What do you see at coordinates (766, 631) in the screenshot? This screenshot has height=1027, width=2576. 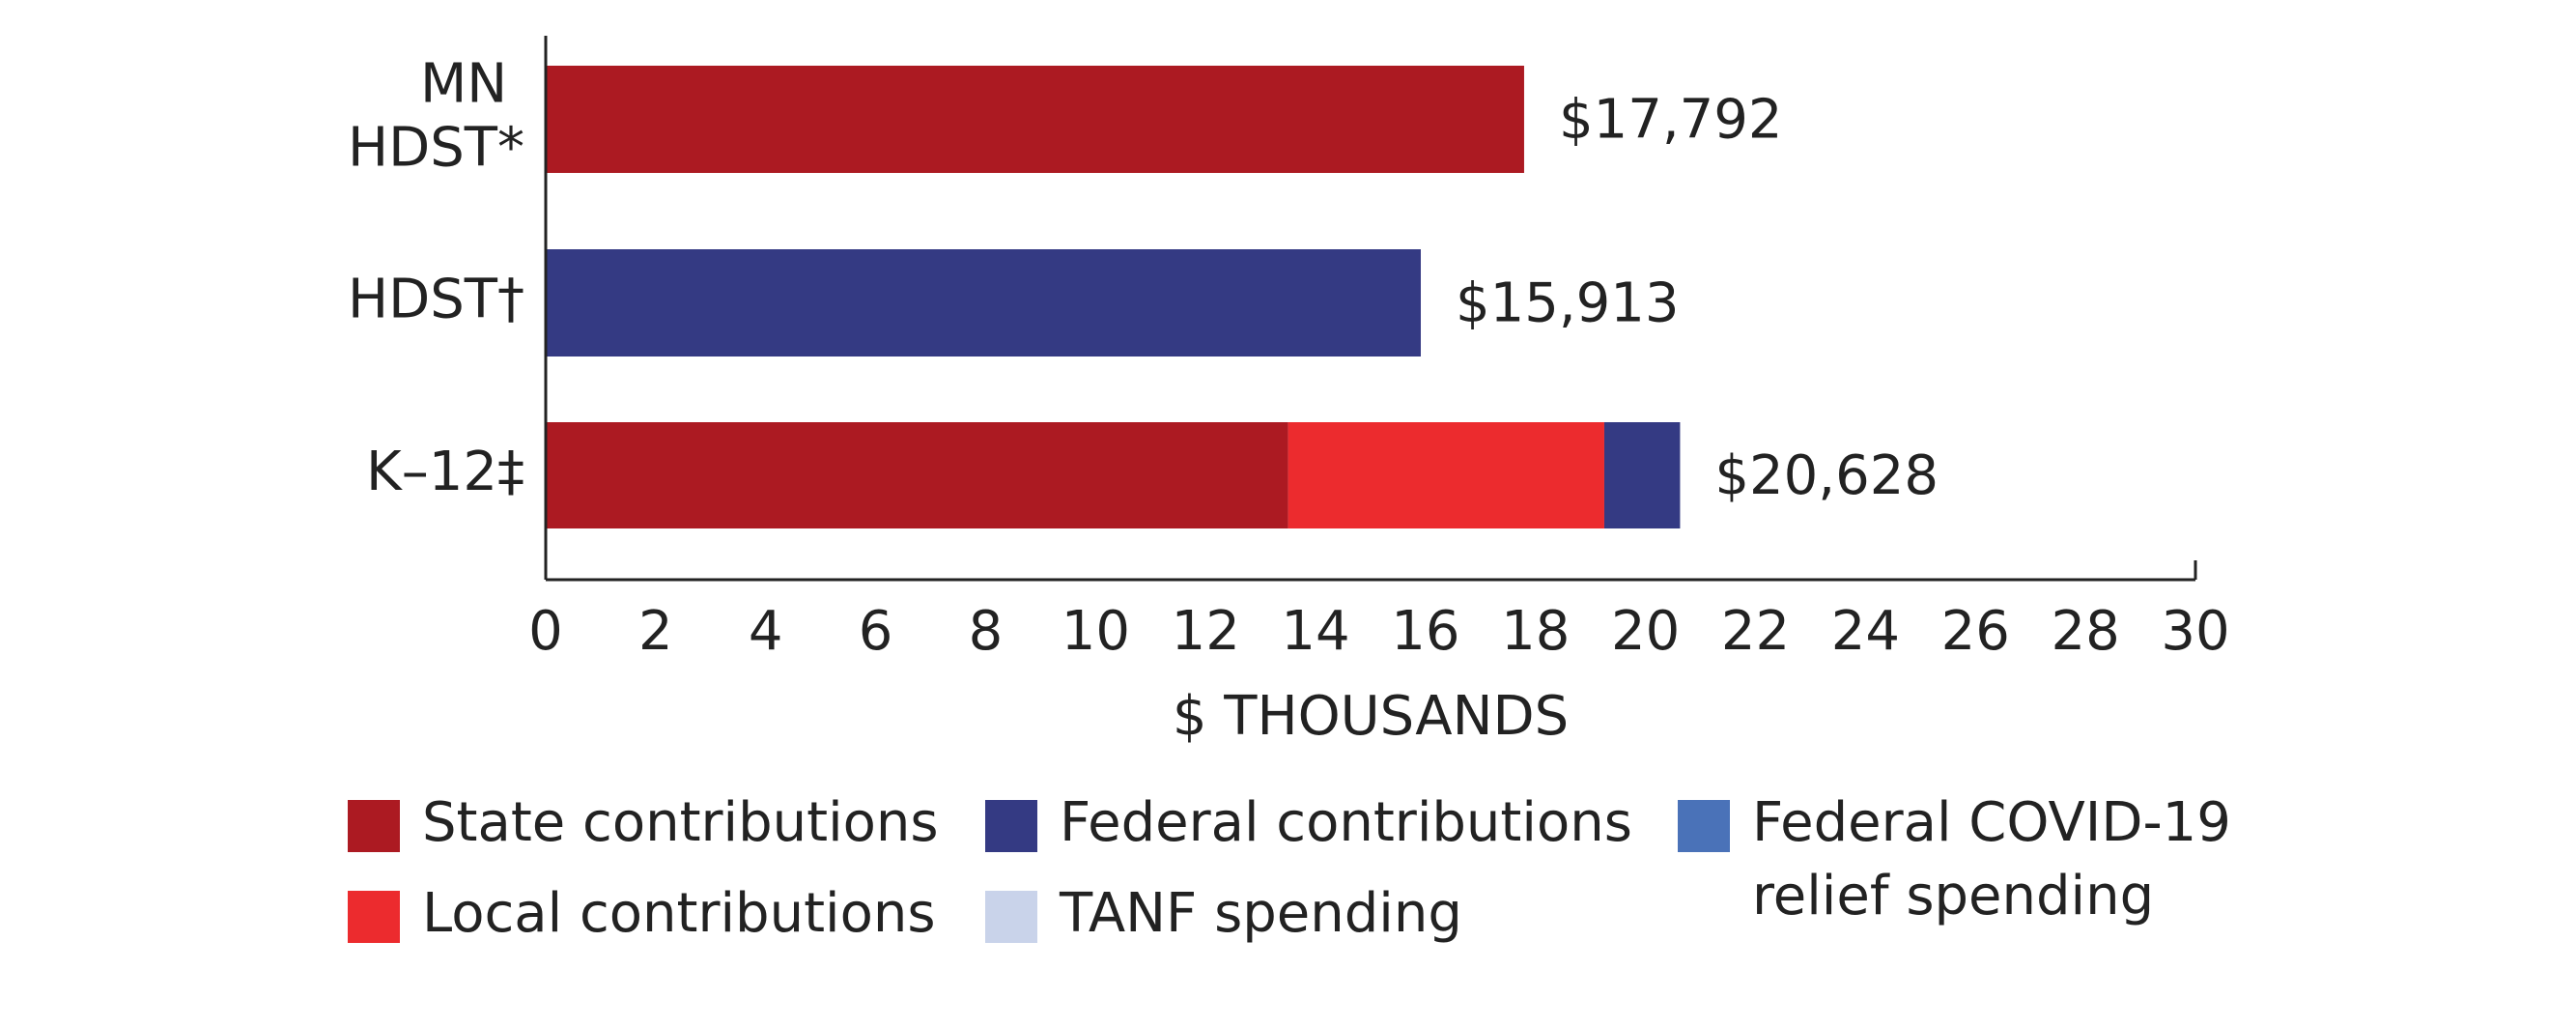 I see `x-tick-label: 4` at bounding box center [766, 631].